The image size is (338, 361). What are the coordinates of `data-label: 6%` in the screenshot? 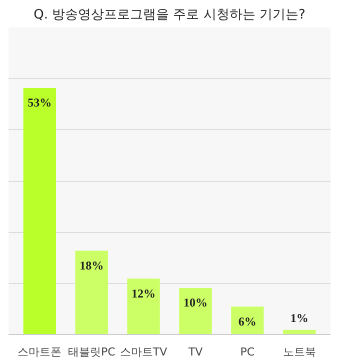 It's located at (247, 321).